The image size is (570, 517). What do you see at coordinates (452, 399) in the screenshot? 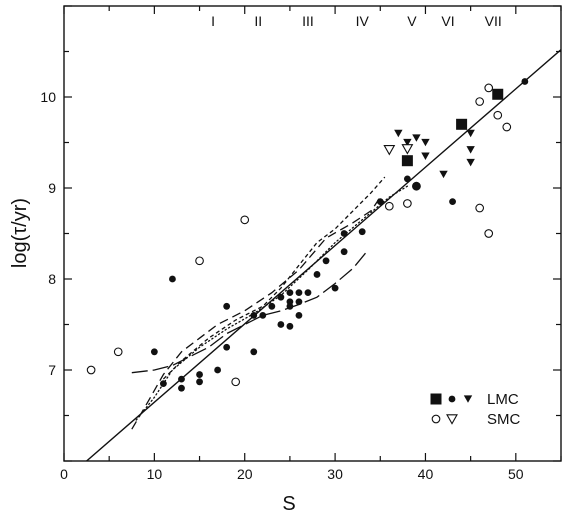
I see `legend-marker-filled-circle` at bounding box center [452, 399].